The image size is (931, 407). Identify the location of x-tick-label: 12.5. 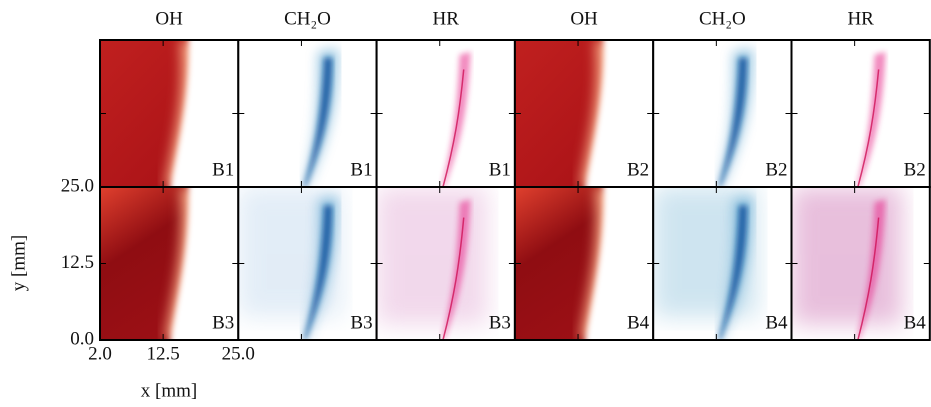
(163, 353).